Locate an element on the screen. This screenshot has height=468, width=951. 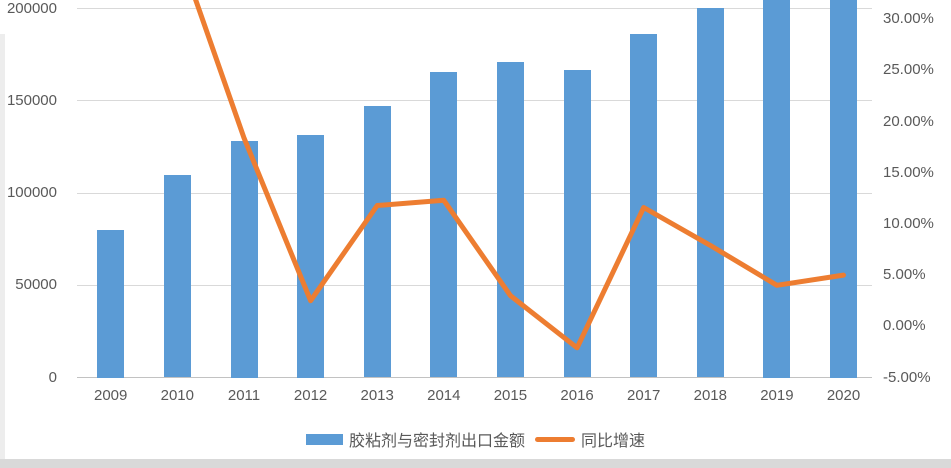
y-axis-left-tick-label: 100000 is located at coordinates (31, 193).